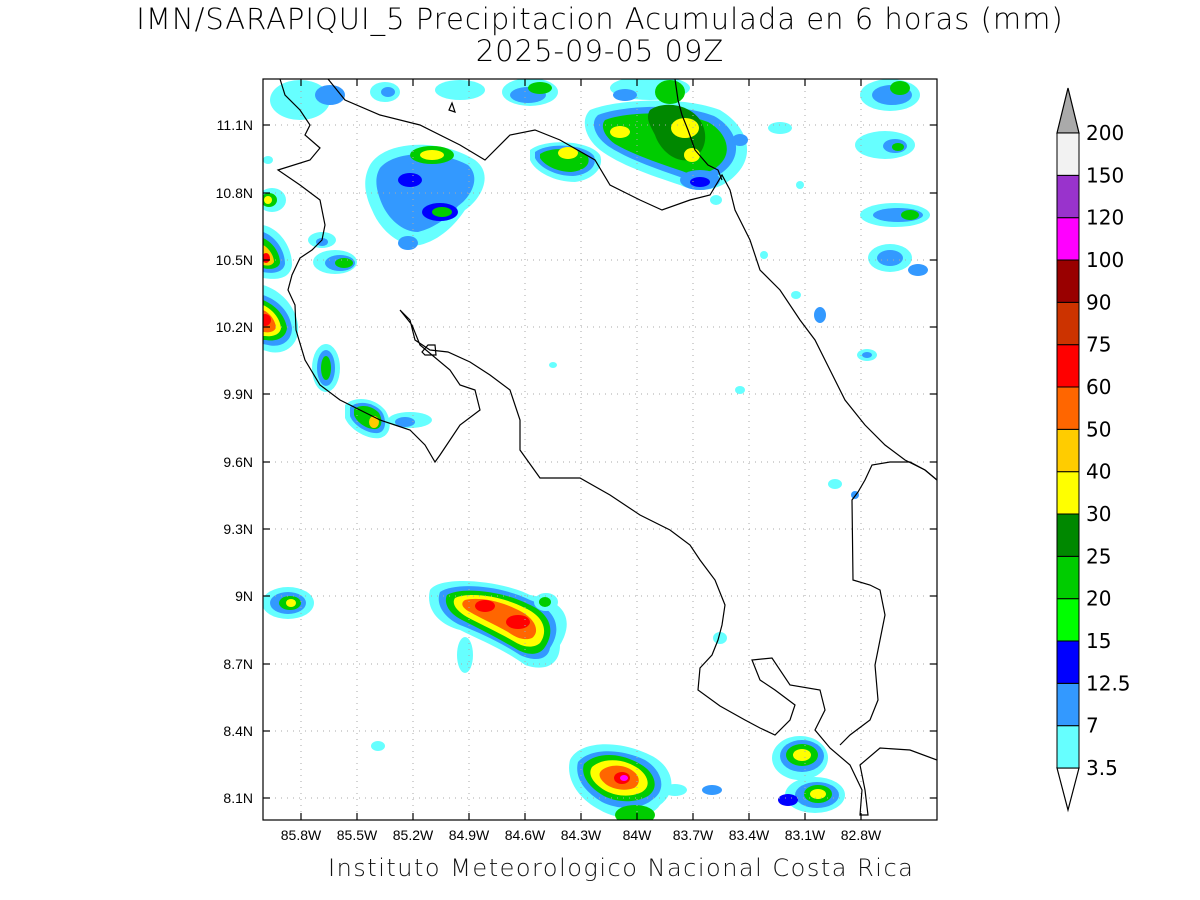 This screenshot has height=900, width=1200. I want to click on lat-tick-label: 9.6N, so click(238, 462).